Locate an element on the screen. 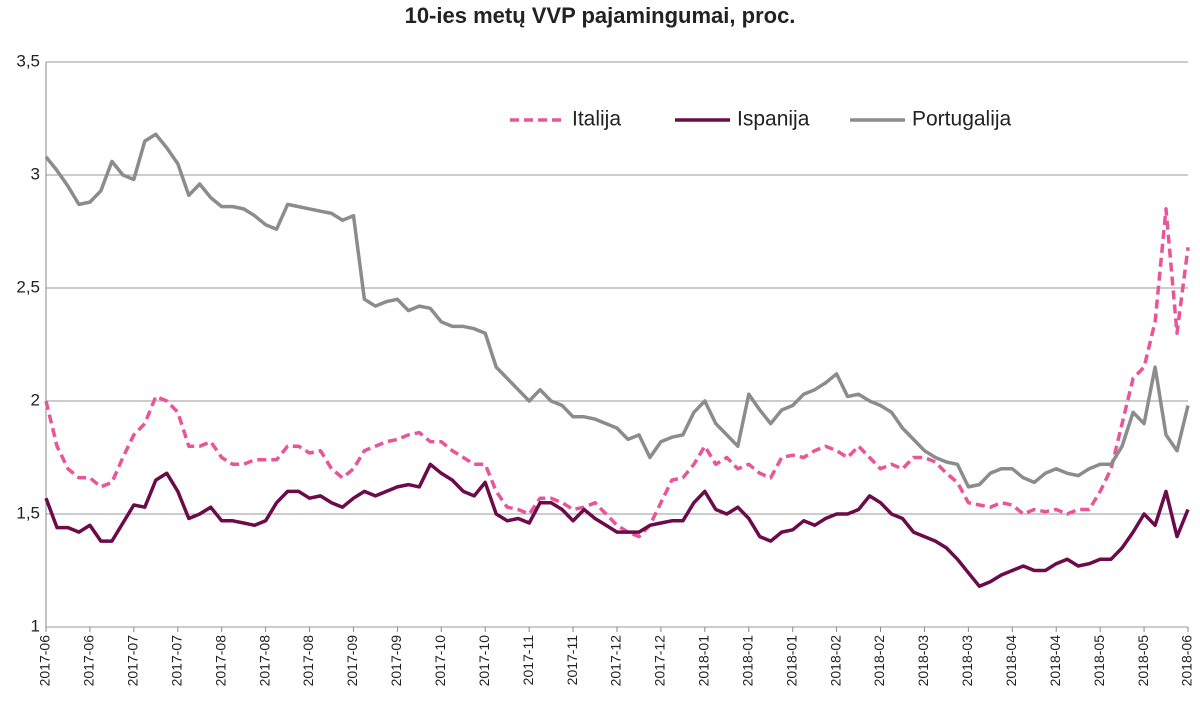 This screenshot has width=1200, height=716. x-tick-label: 2018-06 is located at coordinates (1187, 661).